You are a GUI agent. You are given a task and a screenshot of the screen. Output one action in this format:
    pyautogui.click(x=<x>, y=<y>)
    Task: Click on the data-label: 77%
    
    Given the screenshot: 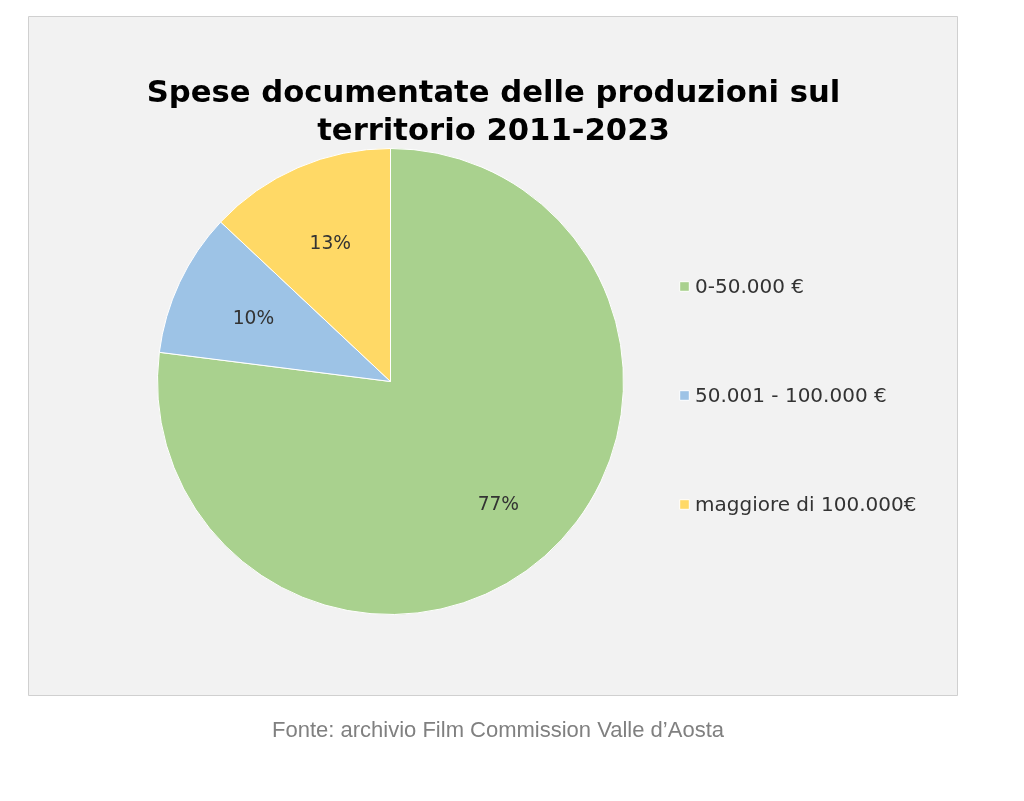 What is the action you would take?
    pyautogui.click(x=498, y=504)
    